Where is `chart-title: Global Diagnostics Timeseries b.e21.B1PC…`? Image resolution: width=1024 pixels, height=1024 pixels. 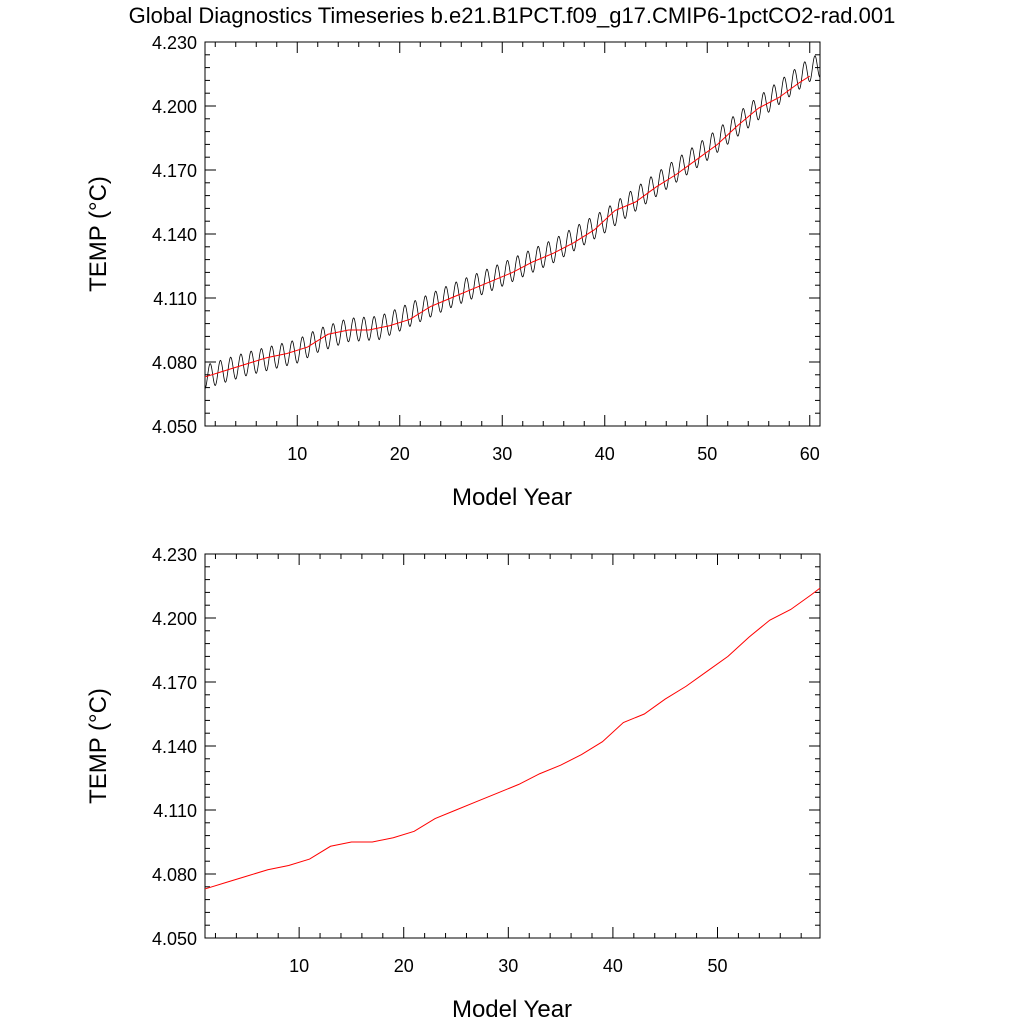 chart-title: Global Diagnostics Timeseries b.e21.B1PC… is located at coordinates (512, 15).